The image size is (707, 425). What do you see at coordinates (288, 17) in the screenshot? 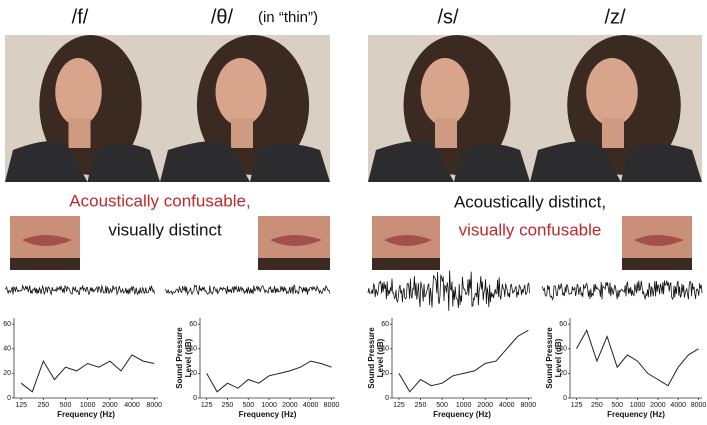
I see `column-note: (in “thin”)` at bounding box center [288, 17].